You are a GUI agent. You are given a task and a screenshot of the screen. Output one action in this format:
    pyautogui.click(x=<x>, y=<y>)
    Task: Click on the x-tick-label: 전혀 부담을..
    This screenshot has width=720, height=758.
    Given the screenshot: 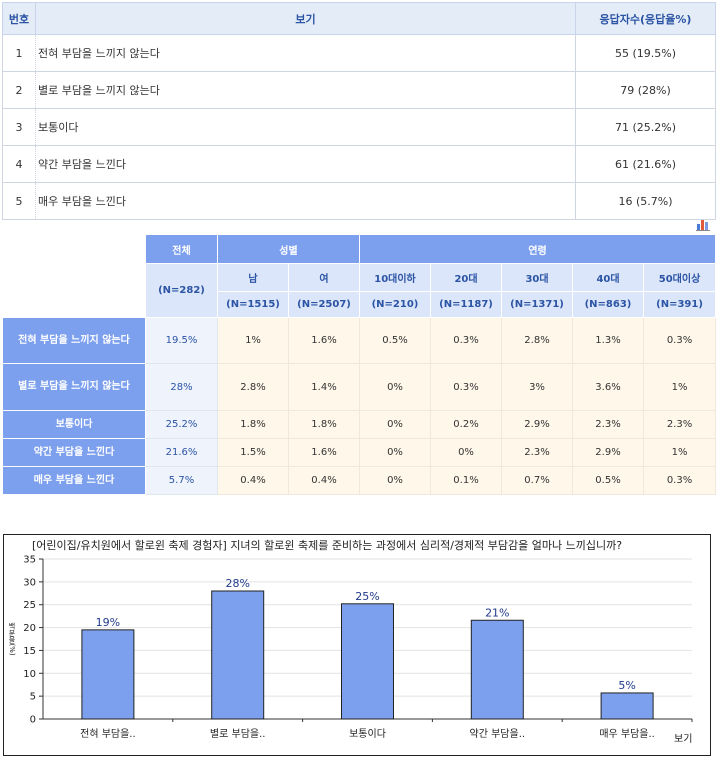 What is the action you would take?
    pyautogui.click(x=108, y=734)
    